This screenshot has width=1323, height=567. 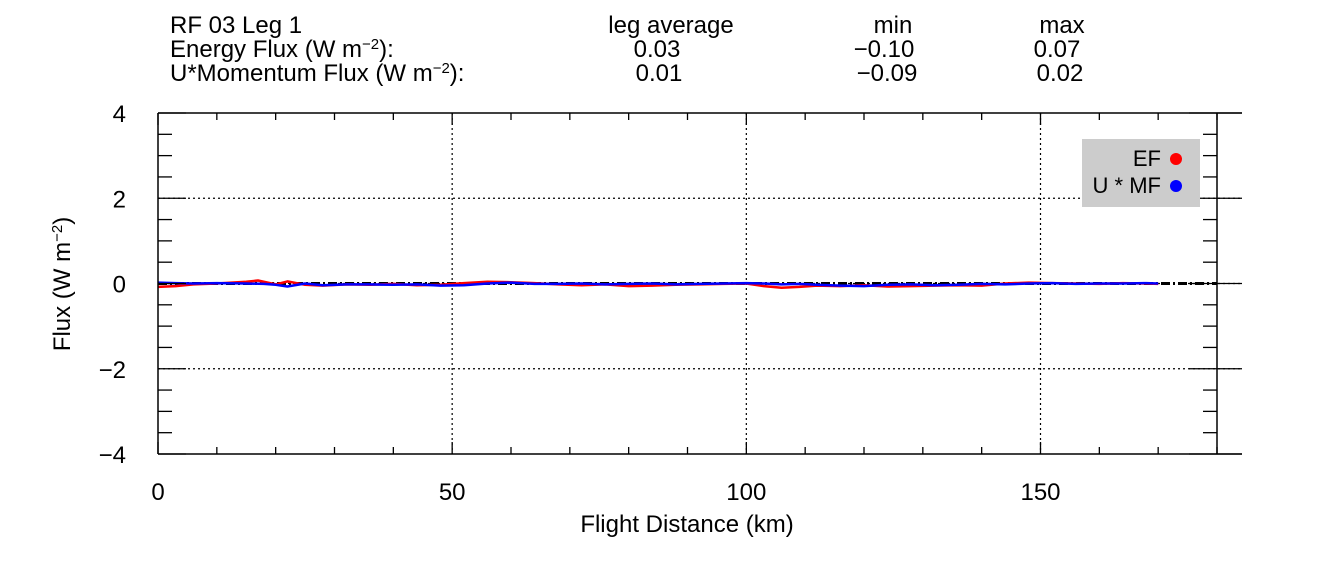 I want to click on y-axis-label: Flux (W m−2), so click(x=62, y=284).